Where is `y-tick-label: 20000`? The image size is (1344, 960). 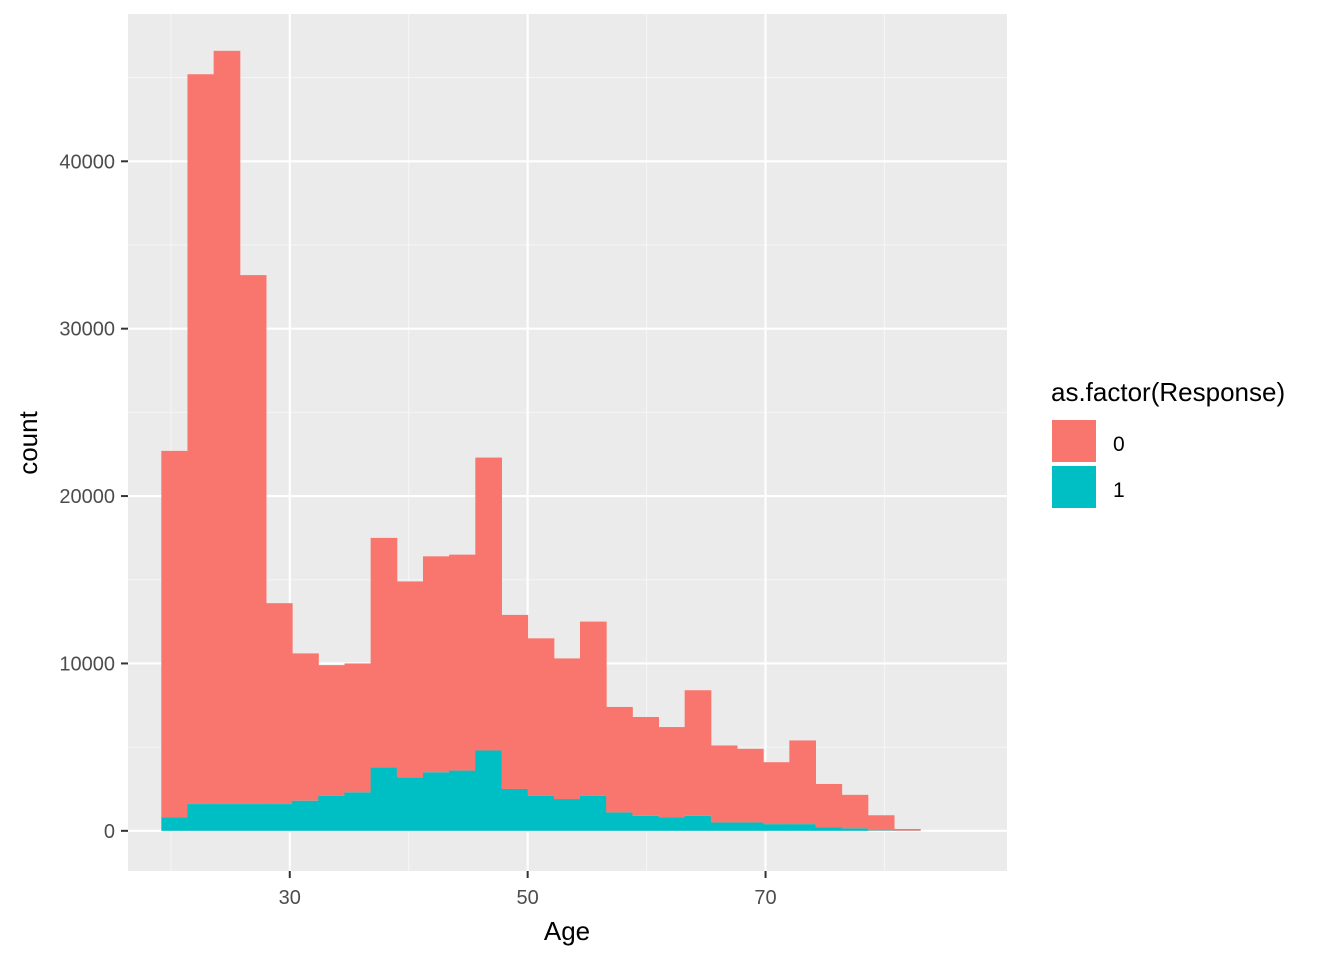 y-tick-label: 20000 is located at coordinates (87, 497).